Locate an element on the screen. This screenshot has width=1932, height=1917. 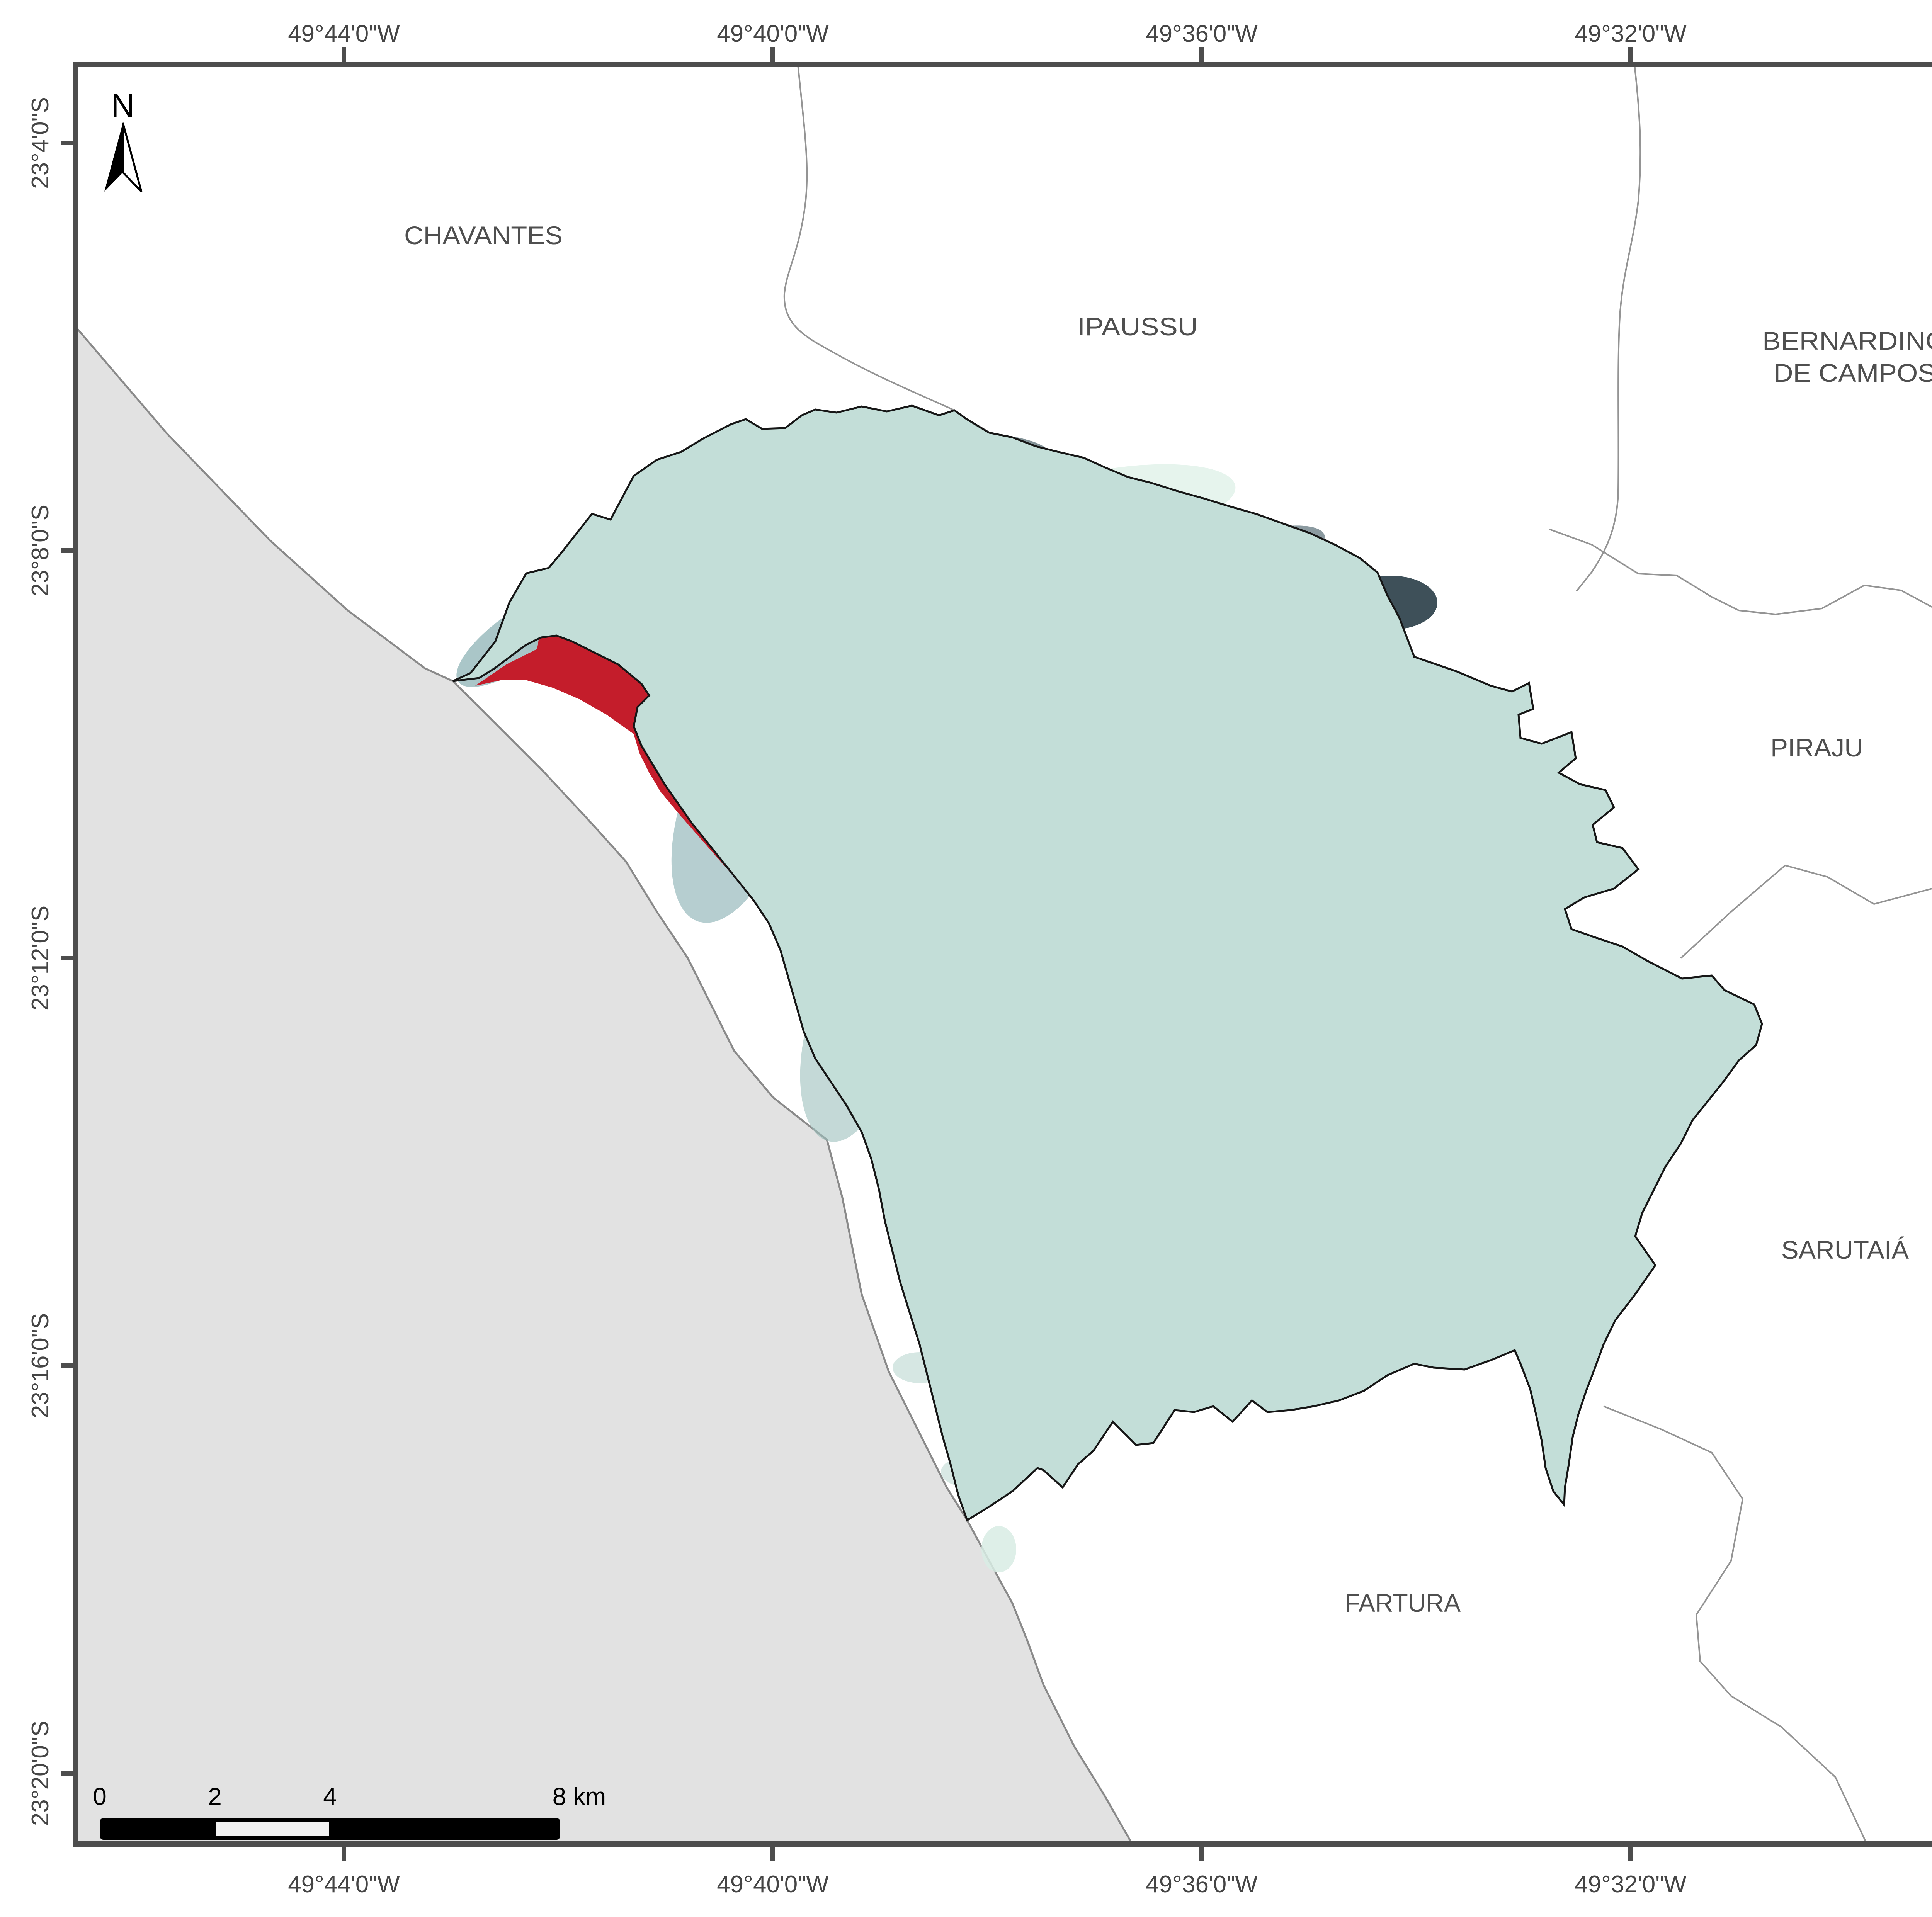
label-fartura: FARTURA is located at coordinates (1403, 1603).